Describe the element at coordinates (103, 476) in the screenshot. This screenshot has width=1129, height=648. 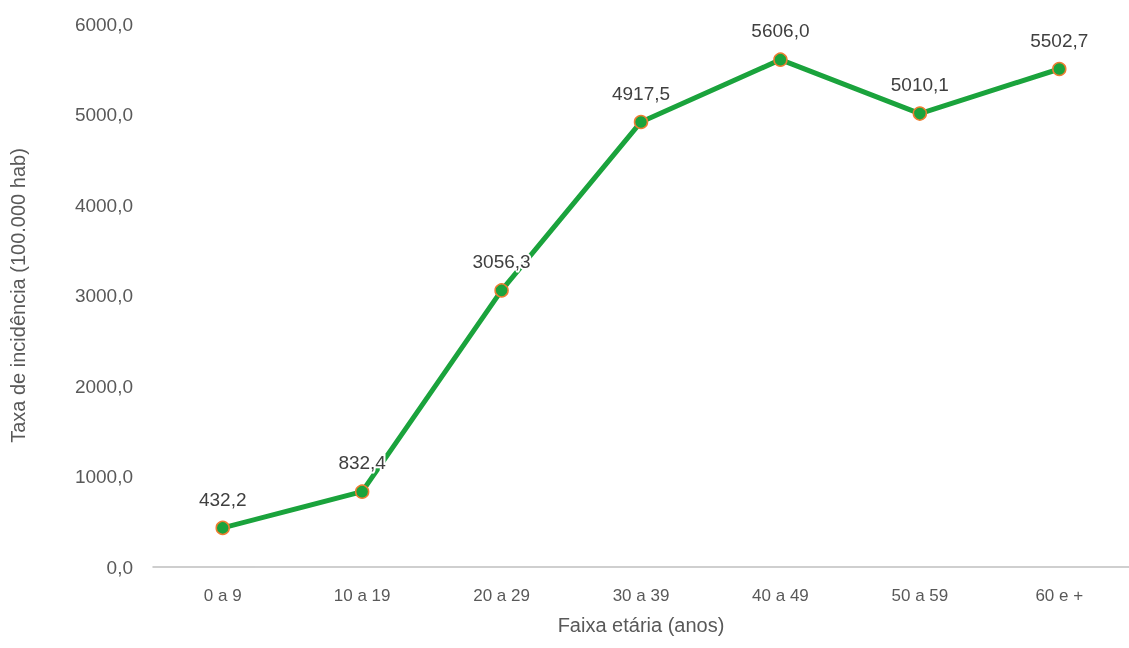
I see `y-tick-label: 1000,0` at that location.